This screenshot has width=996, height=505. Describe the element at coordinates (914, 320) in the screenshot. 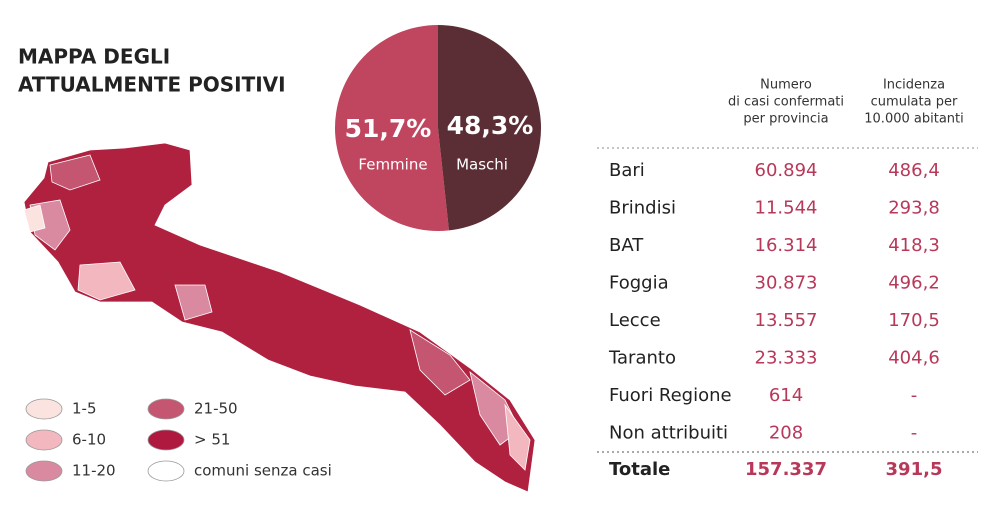

I see `cell-value: 170,5` at that location.